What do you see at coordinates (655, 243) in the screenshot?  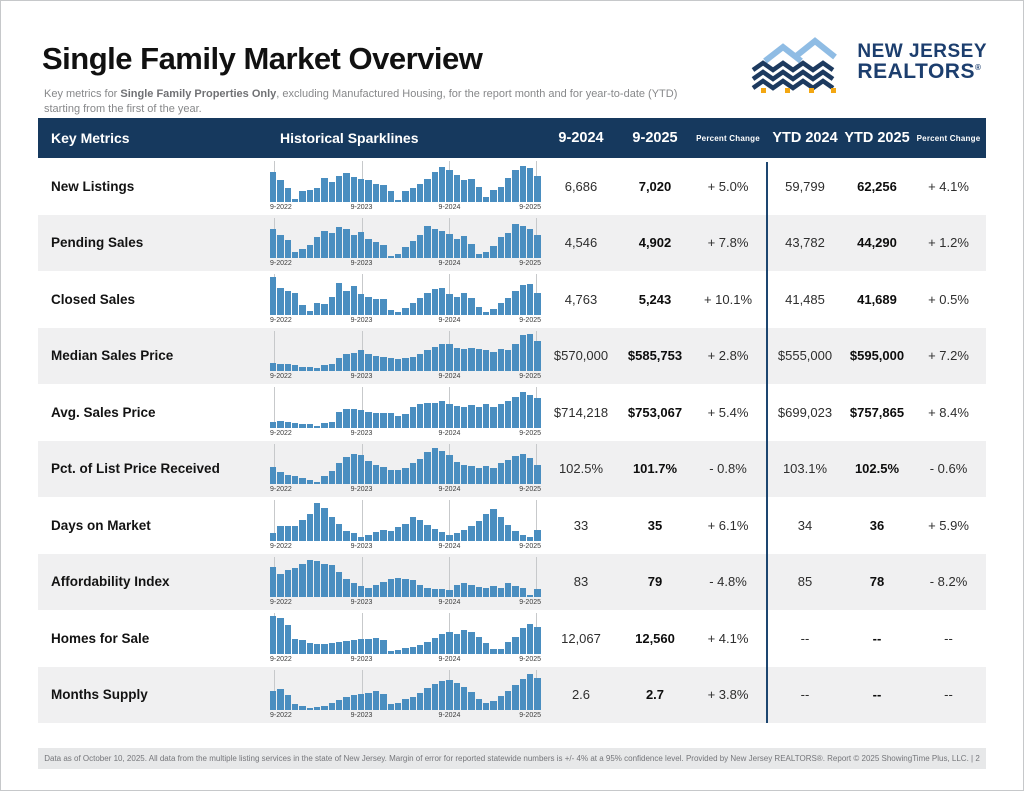 I see `month-current-value: 4,902` at bounding box center [655, 243].